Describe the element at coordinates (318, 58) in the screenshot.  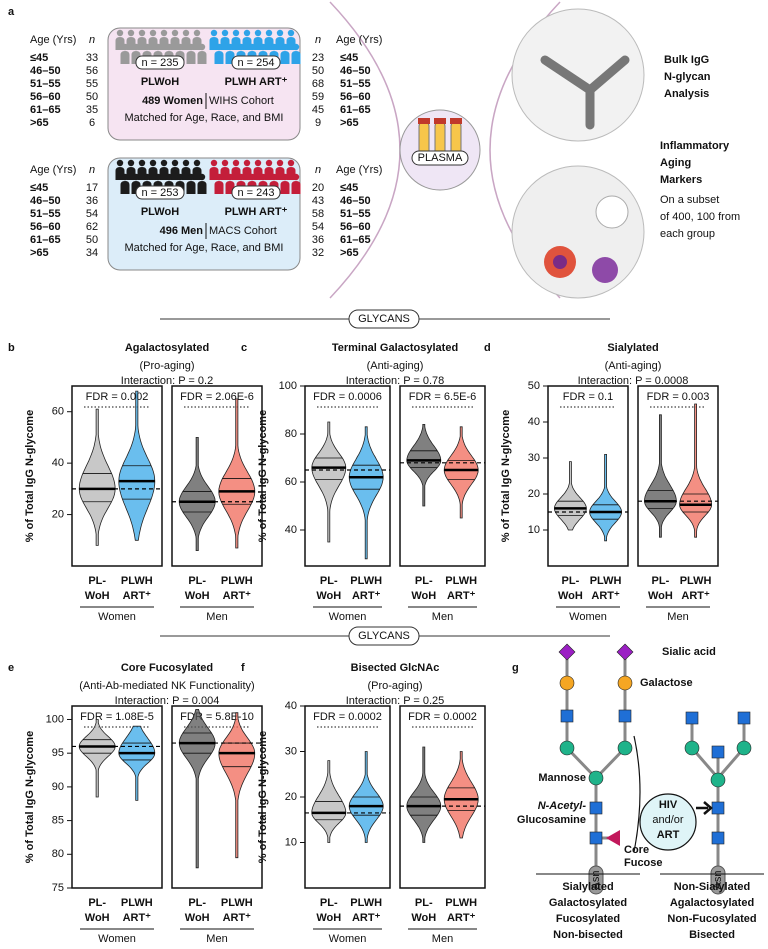
I see `count: 23` at that location.